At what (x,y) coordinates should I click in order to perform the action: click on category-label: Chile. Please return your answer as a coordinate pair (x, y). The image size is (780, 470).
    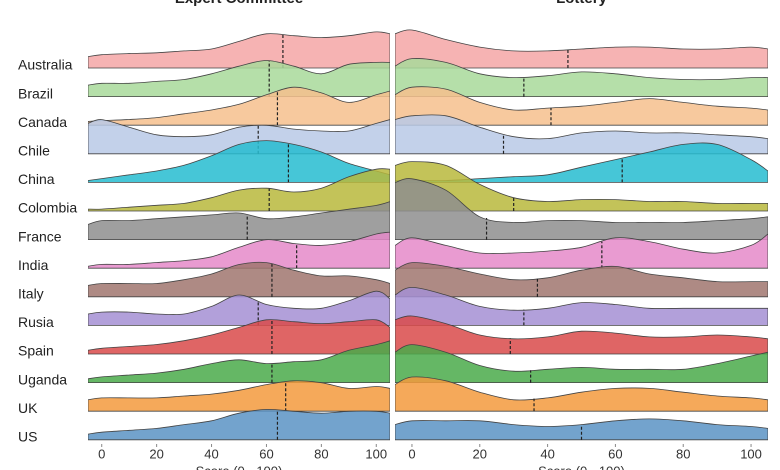
    Looking at the image, I should click on (34, 151).